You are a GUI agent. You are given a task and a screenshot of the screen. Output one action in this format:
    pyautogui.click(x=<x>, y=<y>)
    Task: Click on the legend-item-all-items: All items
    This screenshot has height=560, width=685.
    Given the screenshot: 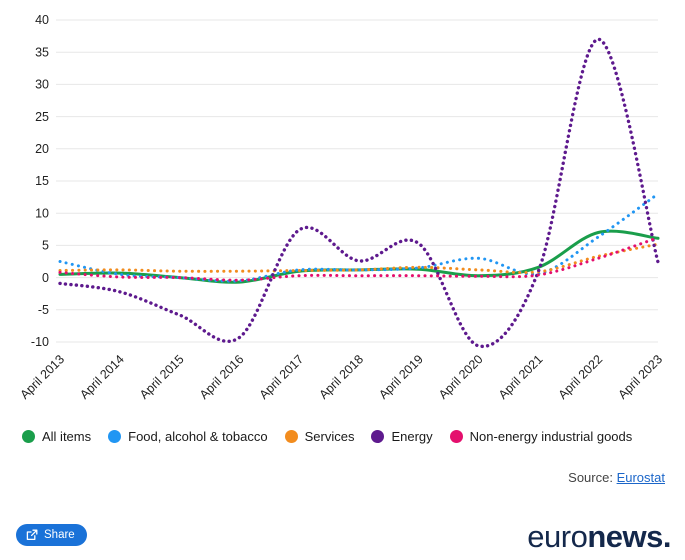 What is the action you would take?
    pyautogui.click(x=56, y=436)
    